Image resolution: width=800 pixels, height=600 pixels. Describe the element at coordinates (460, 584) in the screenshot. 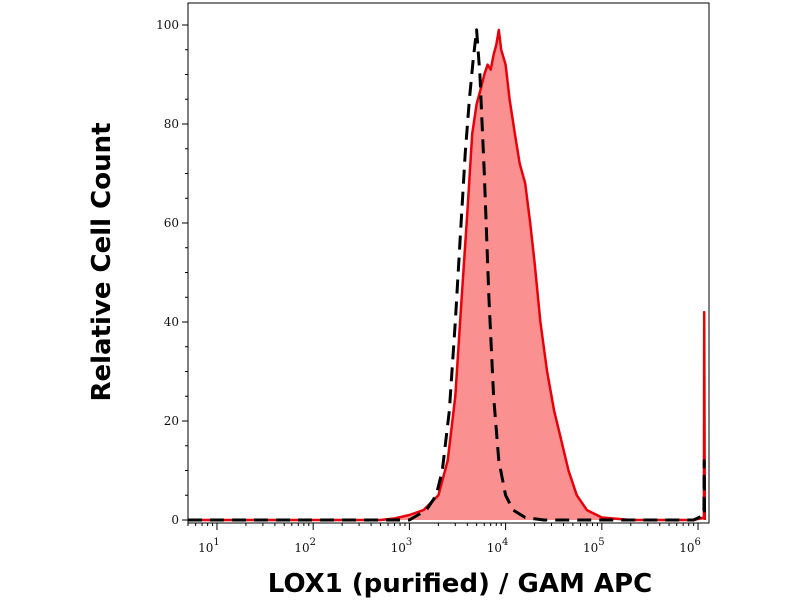

I see `x-axis-title: LOX1 (purified) / GAM APC` at that location.